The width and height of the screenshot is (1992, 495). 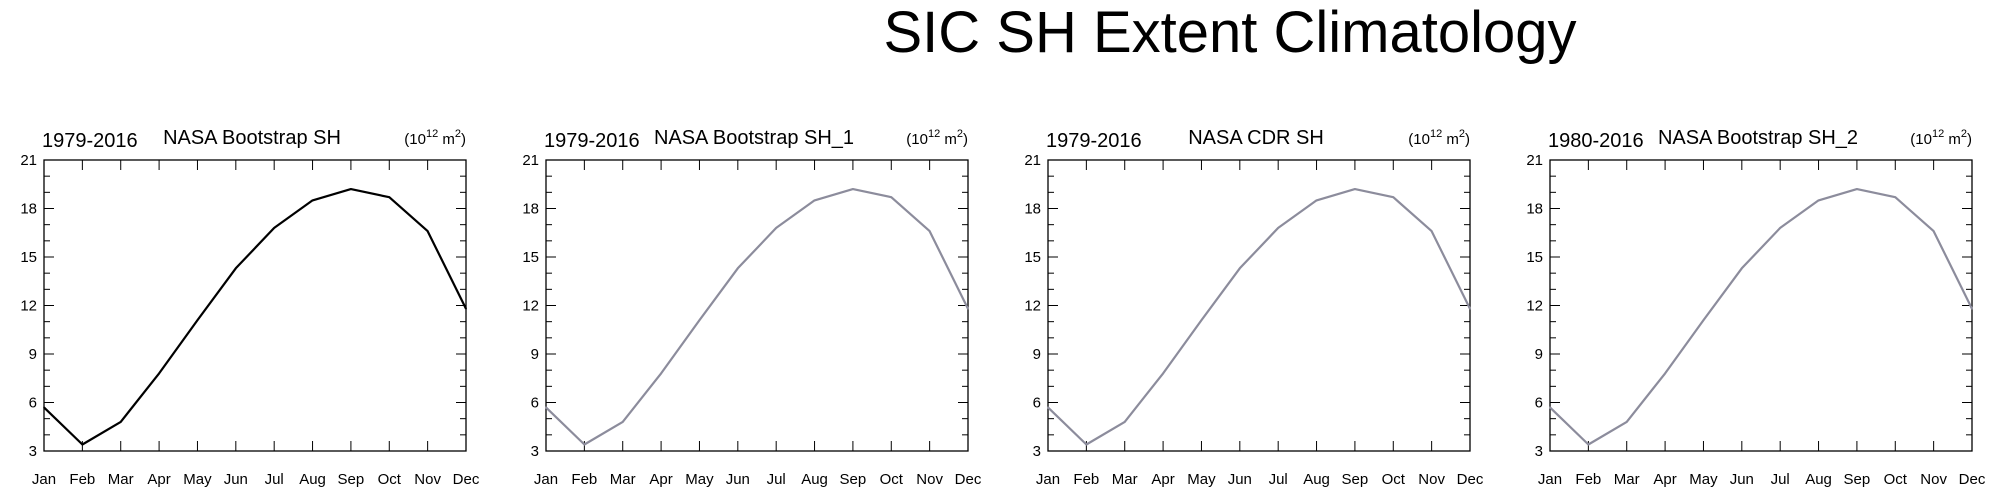 I want to click on panel-title: NASA Bootstrap SH_2, so click(x=1758, y=138).